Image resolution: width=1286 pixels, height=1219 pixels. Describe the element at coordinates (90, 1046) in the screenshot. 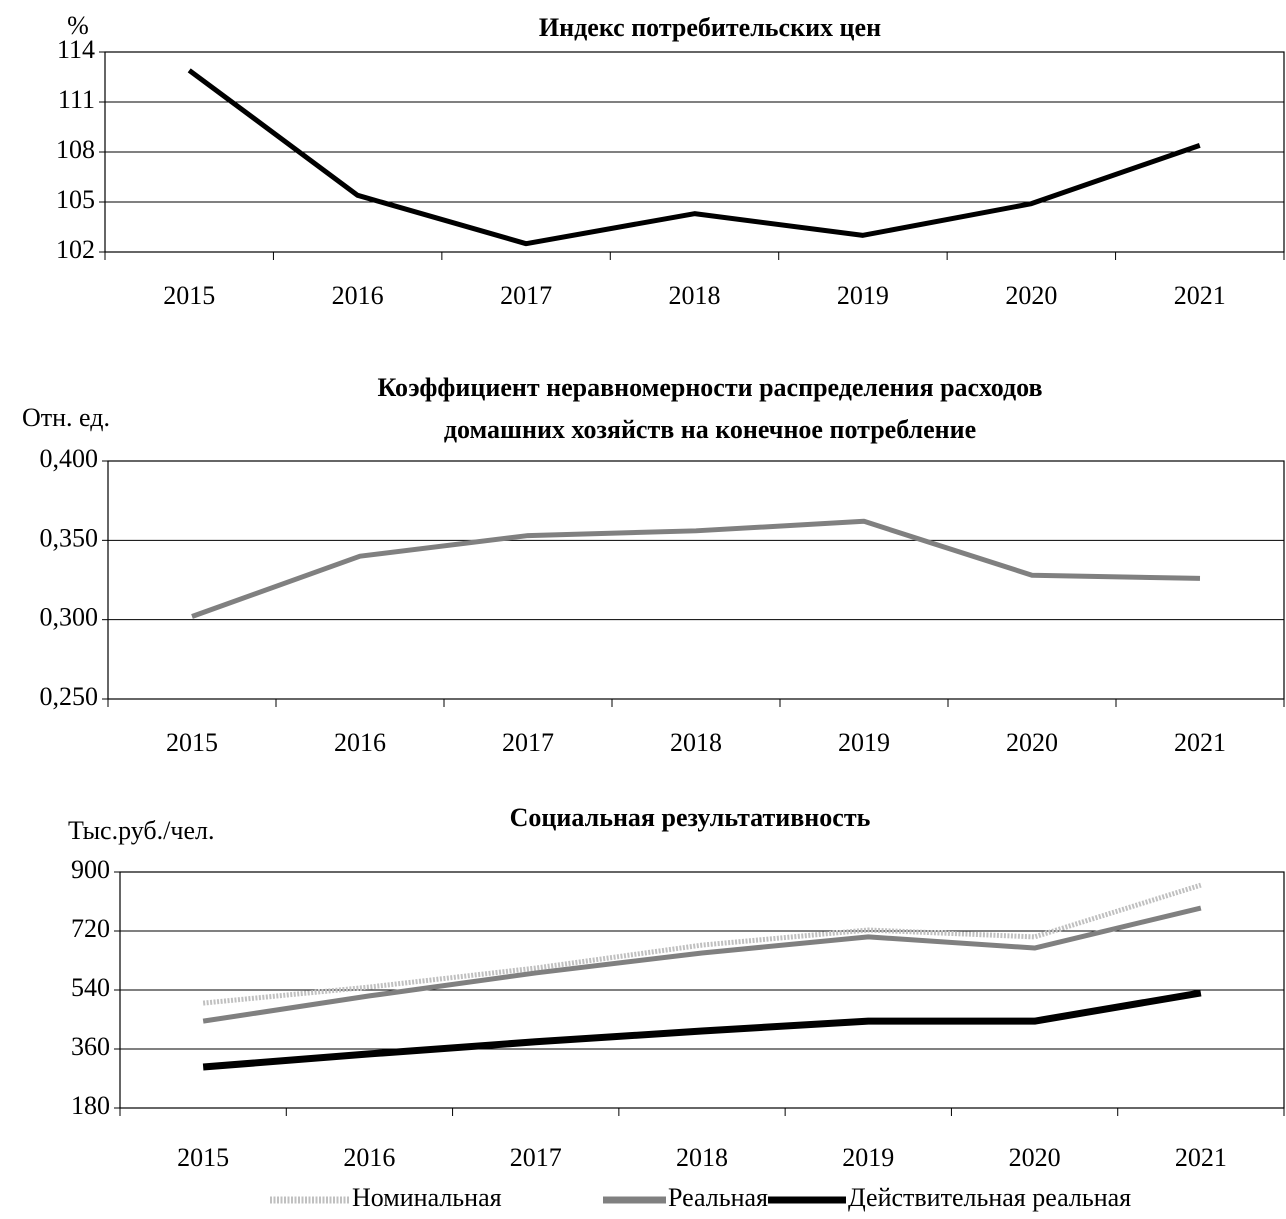

I see `y-tick-label: 360` at that location.